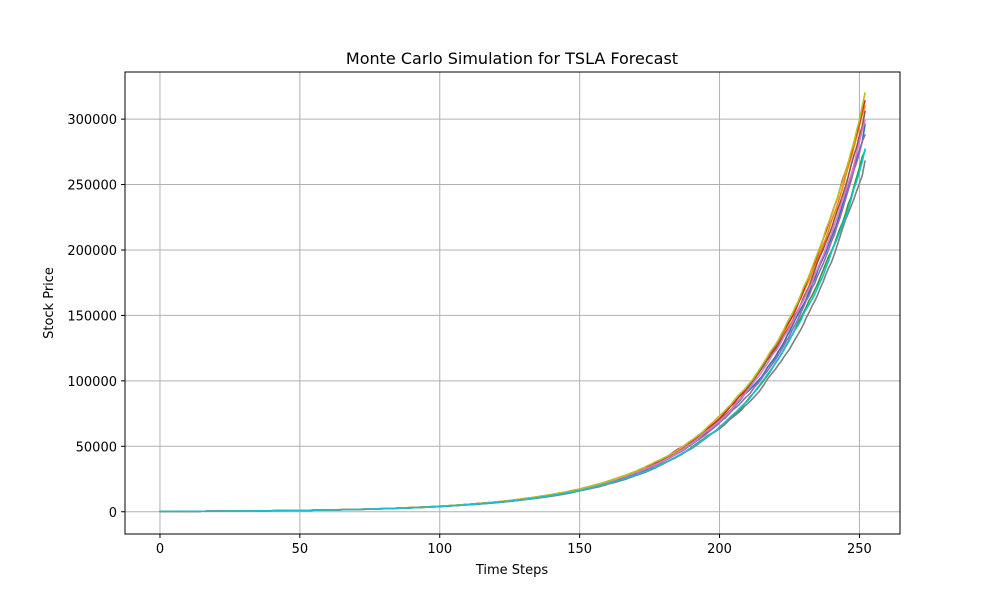  Describe the element at coordinates (96, 447) in the screenshot. I see `y-tick-label: 50000` at that location.